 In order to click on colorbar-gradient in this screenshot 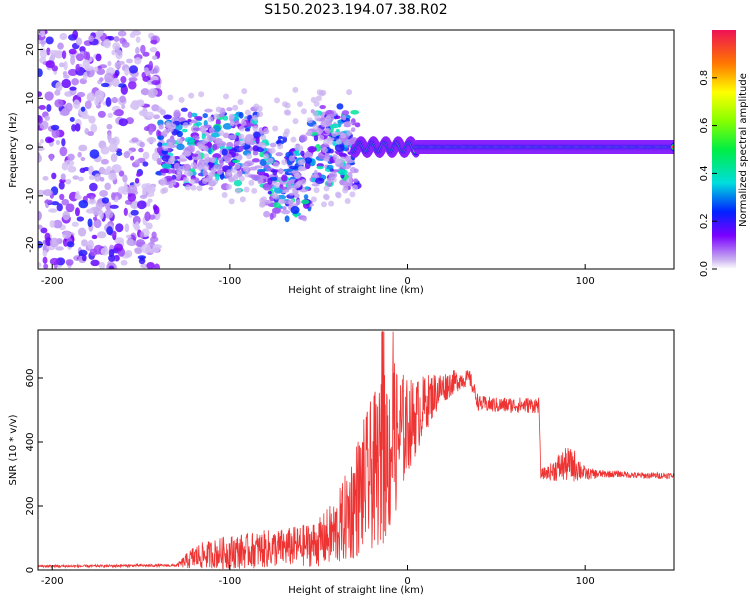, I will do `click(724, 149)`.